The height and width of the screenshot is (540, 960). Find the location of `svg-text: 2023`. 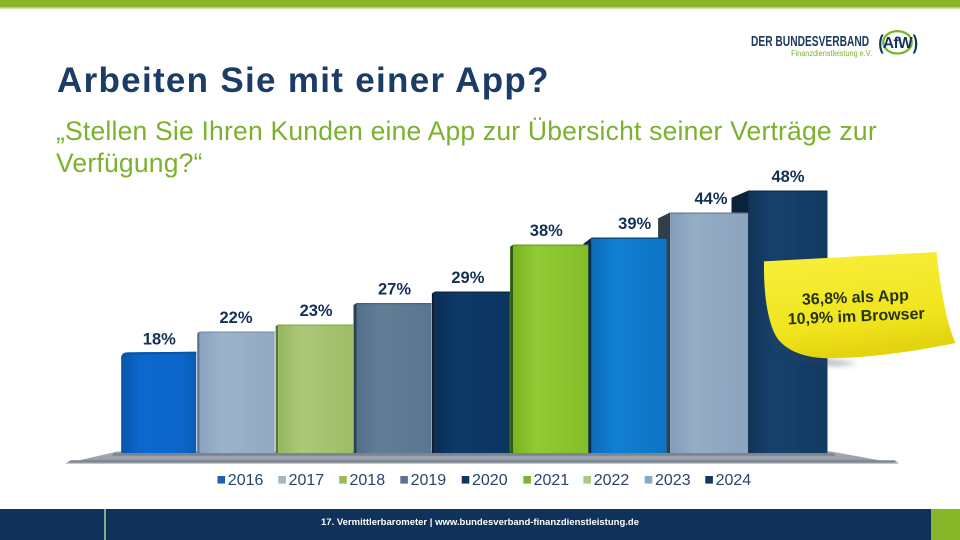

svg-text: 2023 is located at coordinates (673, 480).